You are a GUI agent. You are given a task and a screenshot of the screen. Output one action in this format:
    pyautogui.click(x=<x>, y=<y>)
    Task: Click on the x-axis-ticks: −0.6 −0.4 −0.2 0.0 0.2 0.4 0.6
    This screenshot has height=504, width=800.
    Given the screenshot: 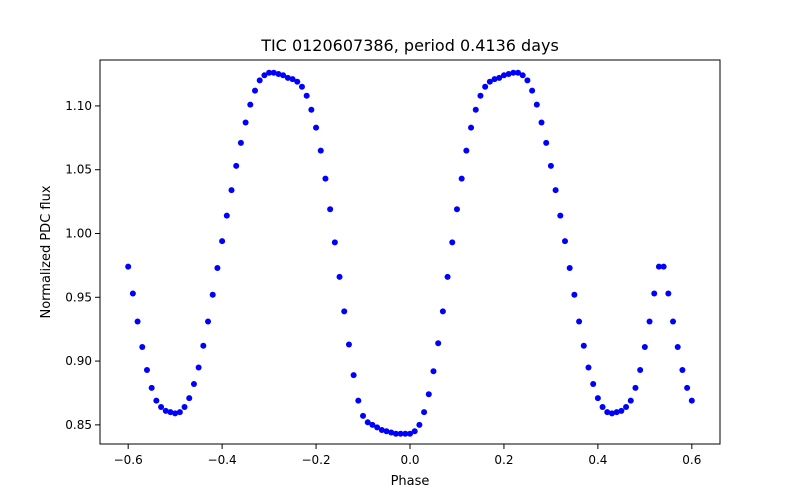 What is the action you would take?
    pyautogui.click(x=407, y=455)
    